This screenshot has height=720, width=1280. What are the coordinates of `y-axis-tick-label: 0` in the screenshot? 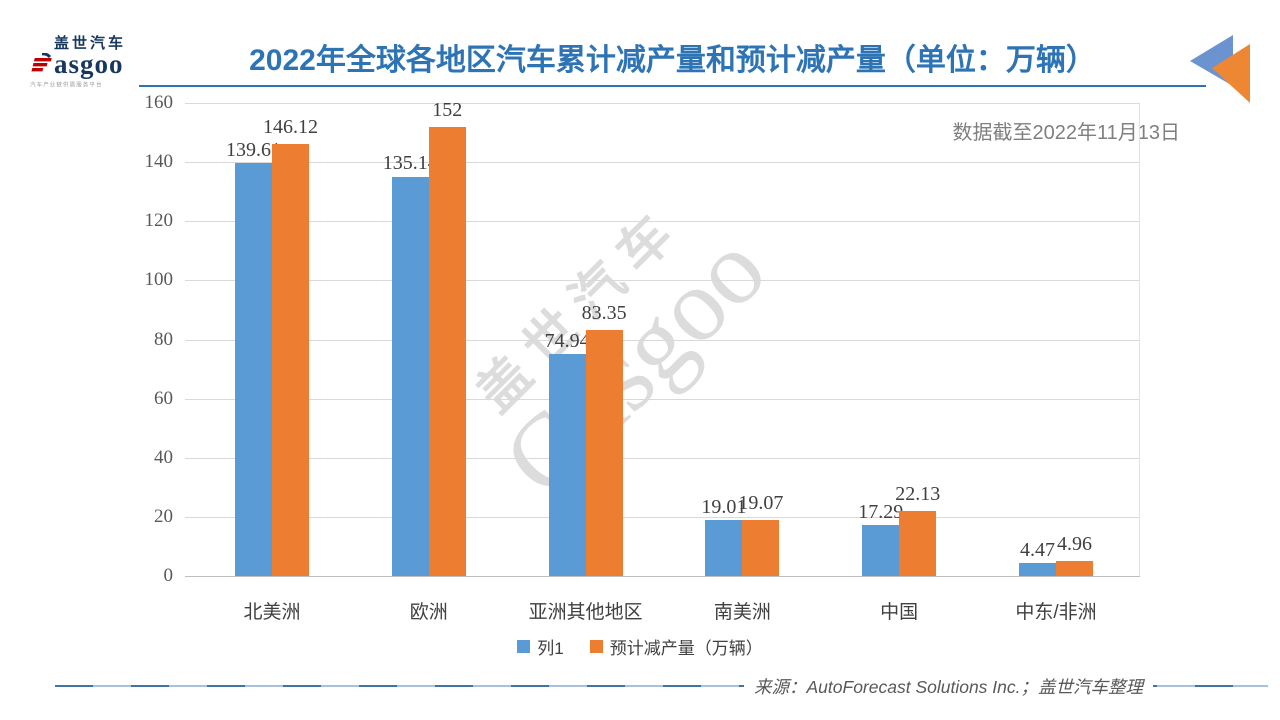 It's located at (168, 575).